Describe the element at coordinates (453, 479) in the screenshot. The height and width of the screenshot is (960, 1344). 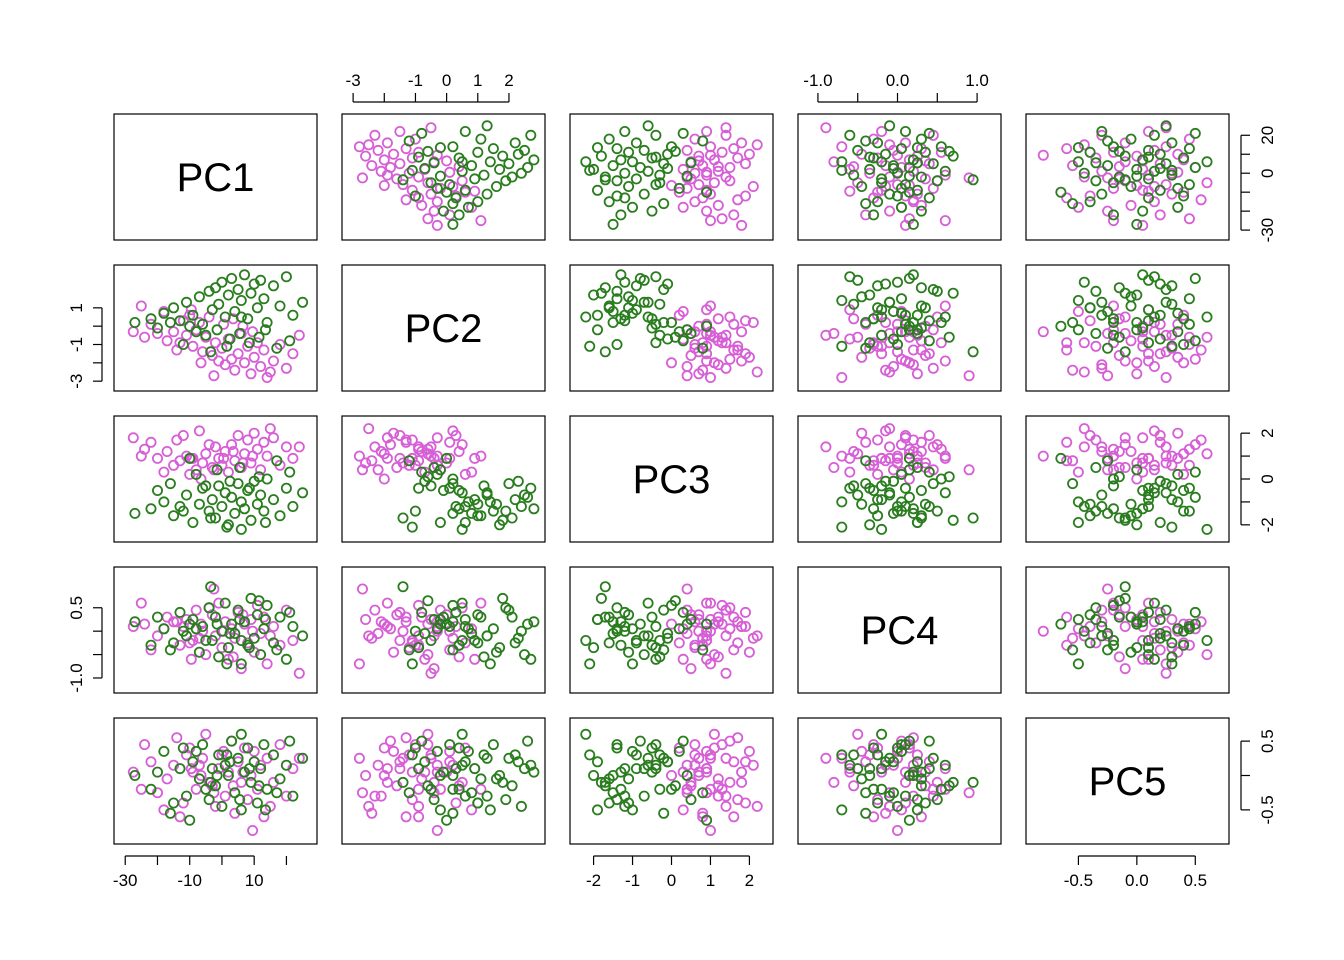
I see `point-s1-27-pc2-pc3` at that location.